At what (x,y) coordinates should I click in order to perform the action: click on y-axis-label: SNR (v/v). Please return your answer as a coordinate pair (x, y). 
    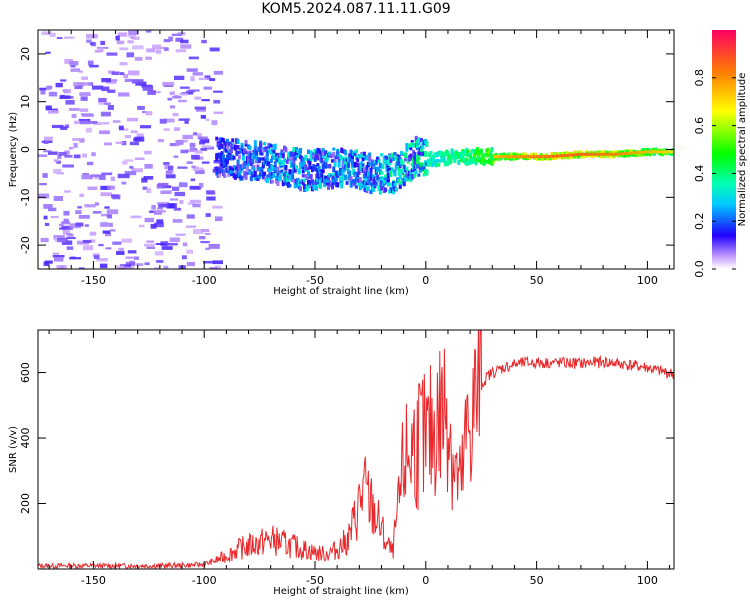
    Looking at the image, I should click on (13, 449).